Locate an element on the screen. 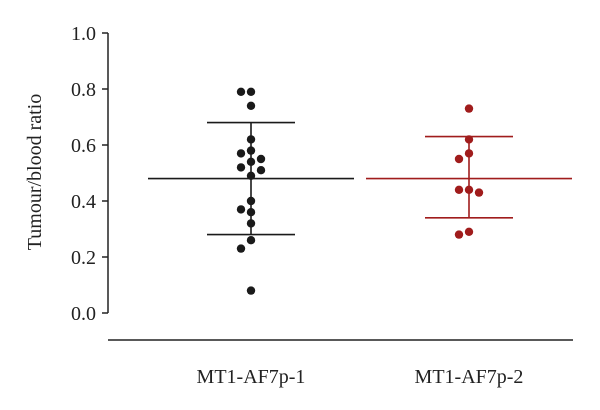  category-label: MT1-AF7p-1 is located at coordinates (251, 377).